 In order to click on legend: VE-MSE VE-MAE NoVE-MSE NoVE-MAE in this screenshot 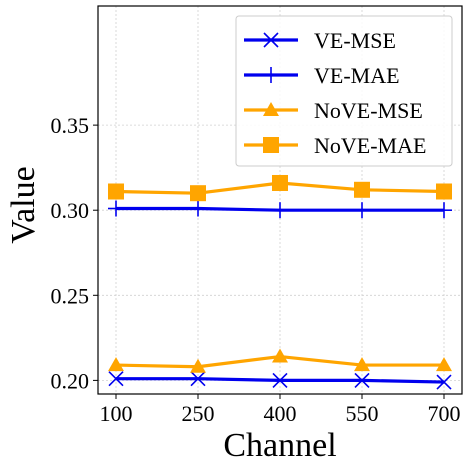, I will do `click(344, 91)`.